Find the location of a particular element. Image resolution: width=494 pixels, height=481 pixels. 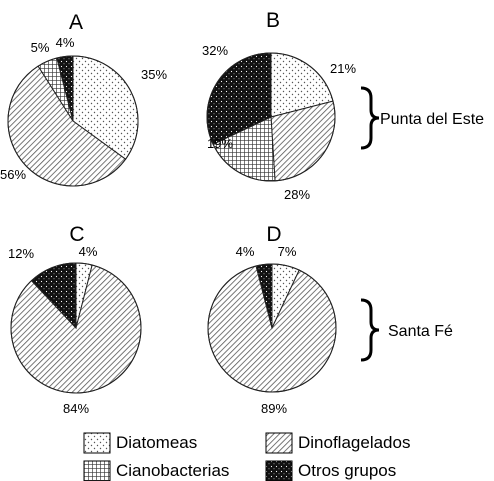

legend-label-dinoflagelados: Dinoflagelados is located at coordinates (354, 442).